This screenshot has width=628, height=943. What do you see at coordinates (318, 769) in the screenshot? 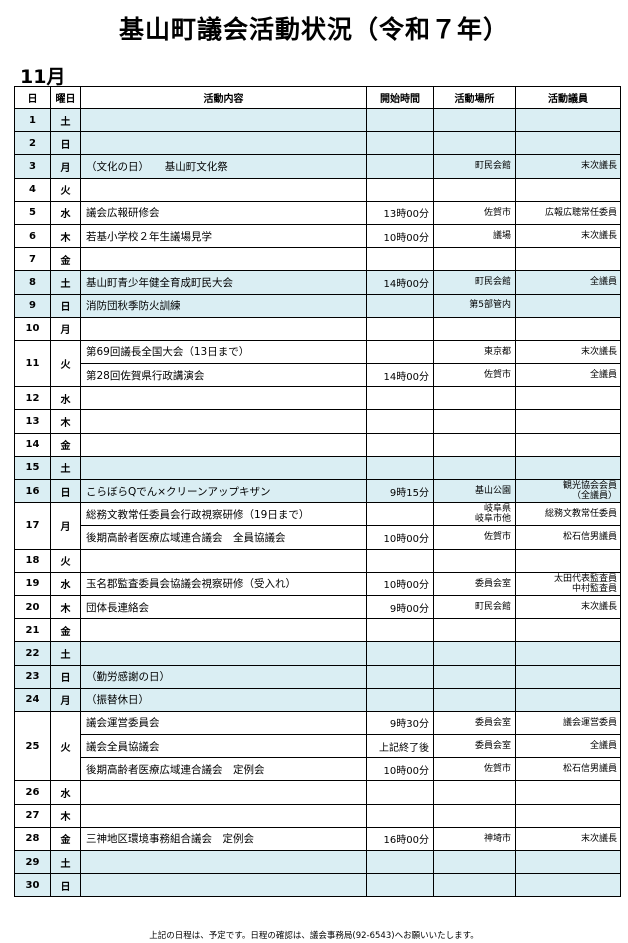
I see `table-row: 後期高齢者医療広域連合議会 定例会 10時00分 佐賀市 松石信男議員` at bounding box center [318, 769].